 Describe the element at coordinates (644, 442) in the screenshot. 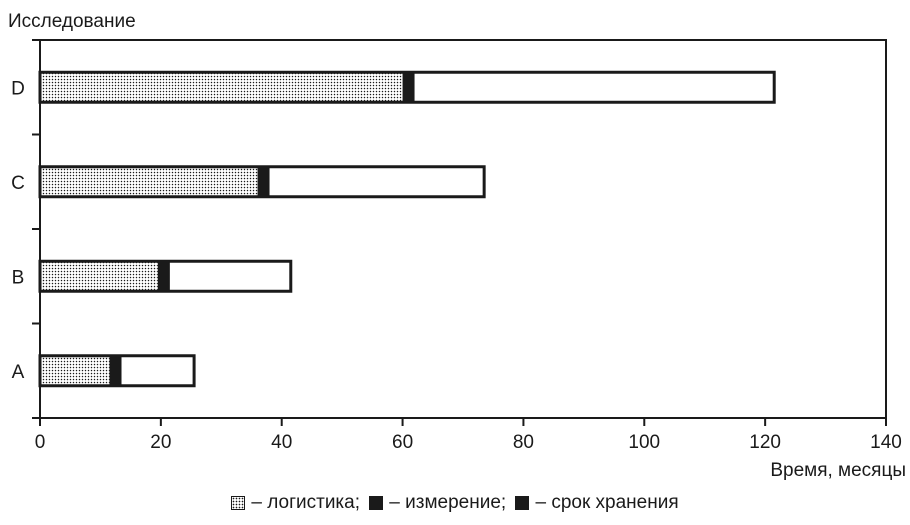

I see `x-tick-label: 100` at that location.